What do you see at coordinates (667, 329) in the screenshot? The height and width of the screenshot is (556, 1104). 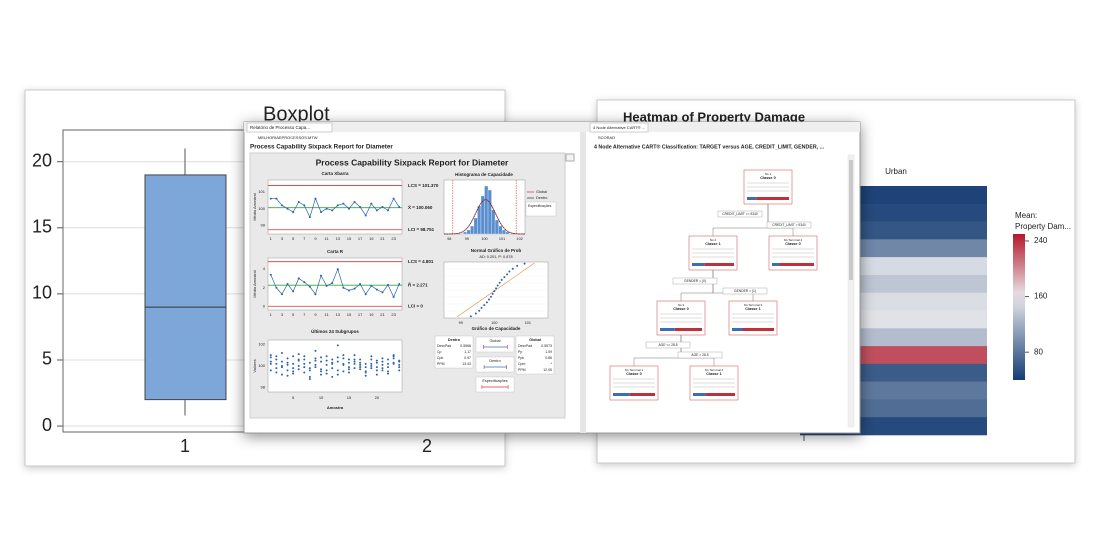 I see `class-bar` at bounding box center [667, 329].